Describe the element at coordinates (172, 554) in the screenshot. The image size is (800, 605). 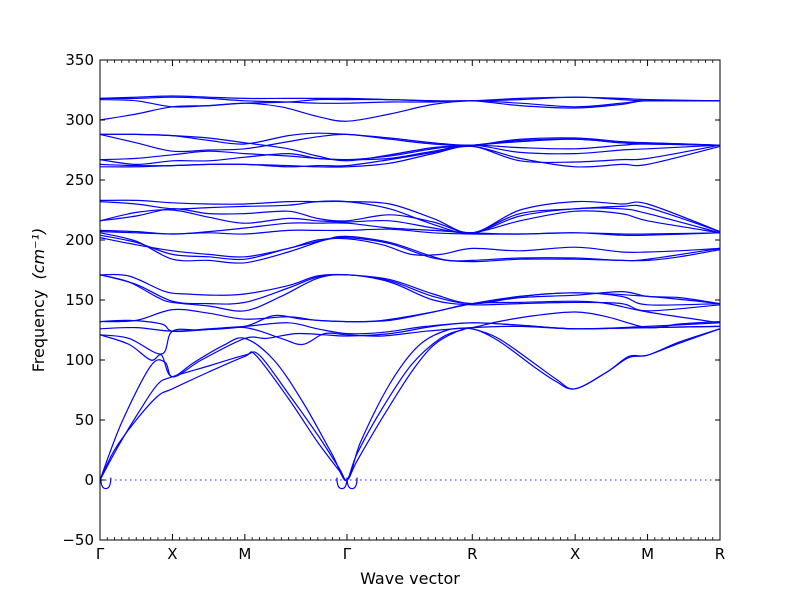
I see `x-tick-label-2: X` at that location.